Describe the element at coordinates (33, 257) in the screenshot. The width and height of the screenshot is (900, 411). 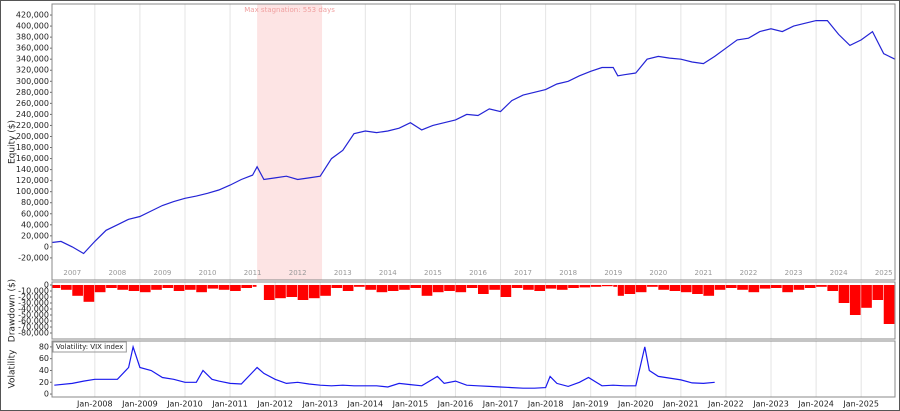
I see `y-tick-label: -20,000` at that location.